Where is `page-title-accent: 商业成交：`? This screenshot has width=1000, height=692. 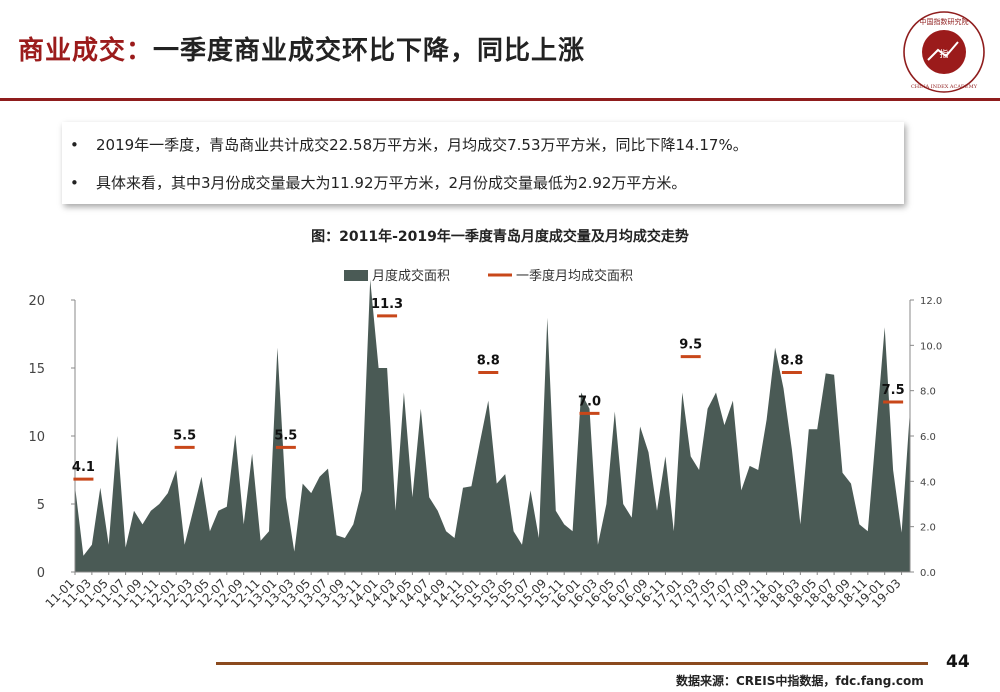
page-title-accent: 商业成交： is located at coordinates (86, 51).